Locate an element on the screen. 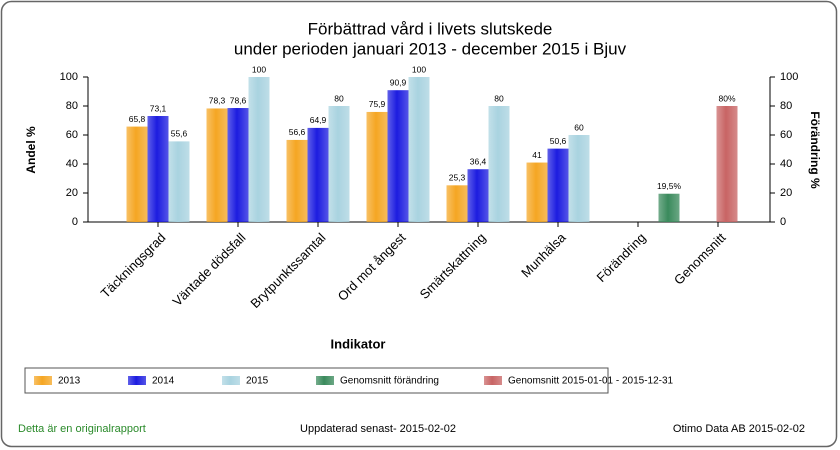 The height and width of the screenshot is (450, 840). footer-center: Uppdaterad senast- 2015-02-02 is located at coordinates (378, 429).